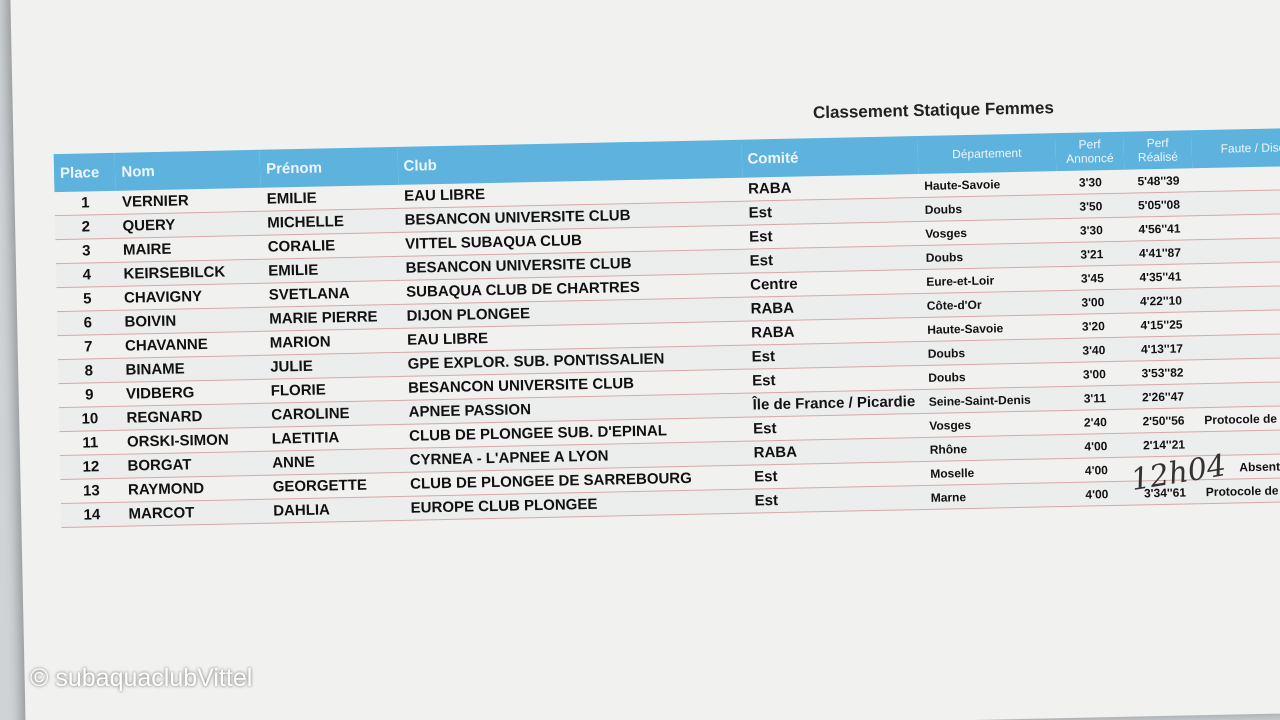 The width and height of the screenshot is (1280, 720). I want to click on cell-departement: Rhône, so click(993, 448).